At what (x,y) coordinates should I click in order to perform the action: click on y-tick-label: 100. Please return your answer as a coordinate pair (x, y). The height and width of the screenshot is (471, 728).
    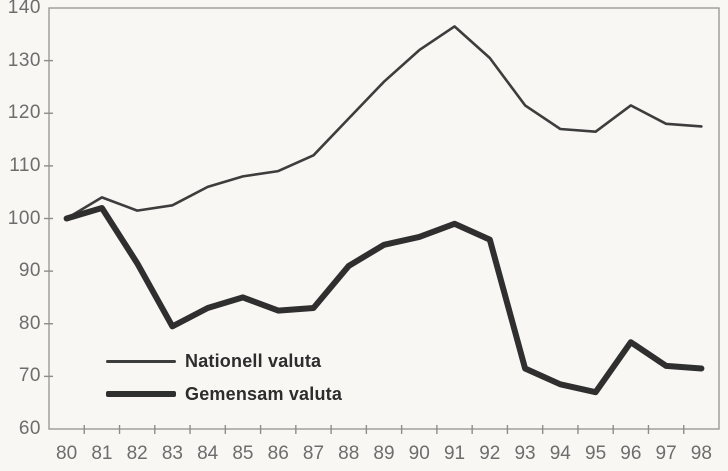
    Looking at the image, I should click on (24, 218).